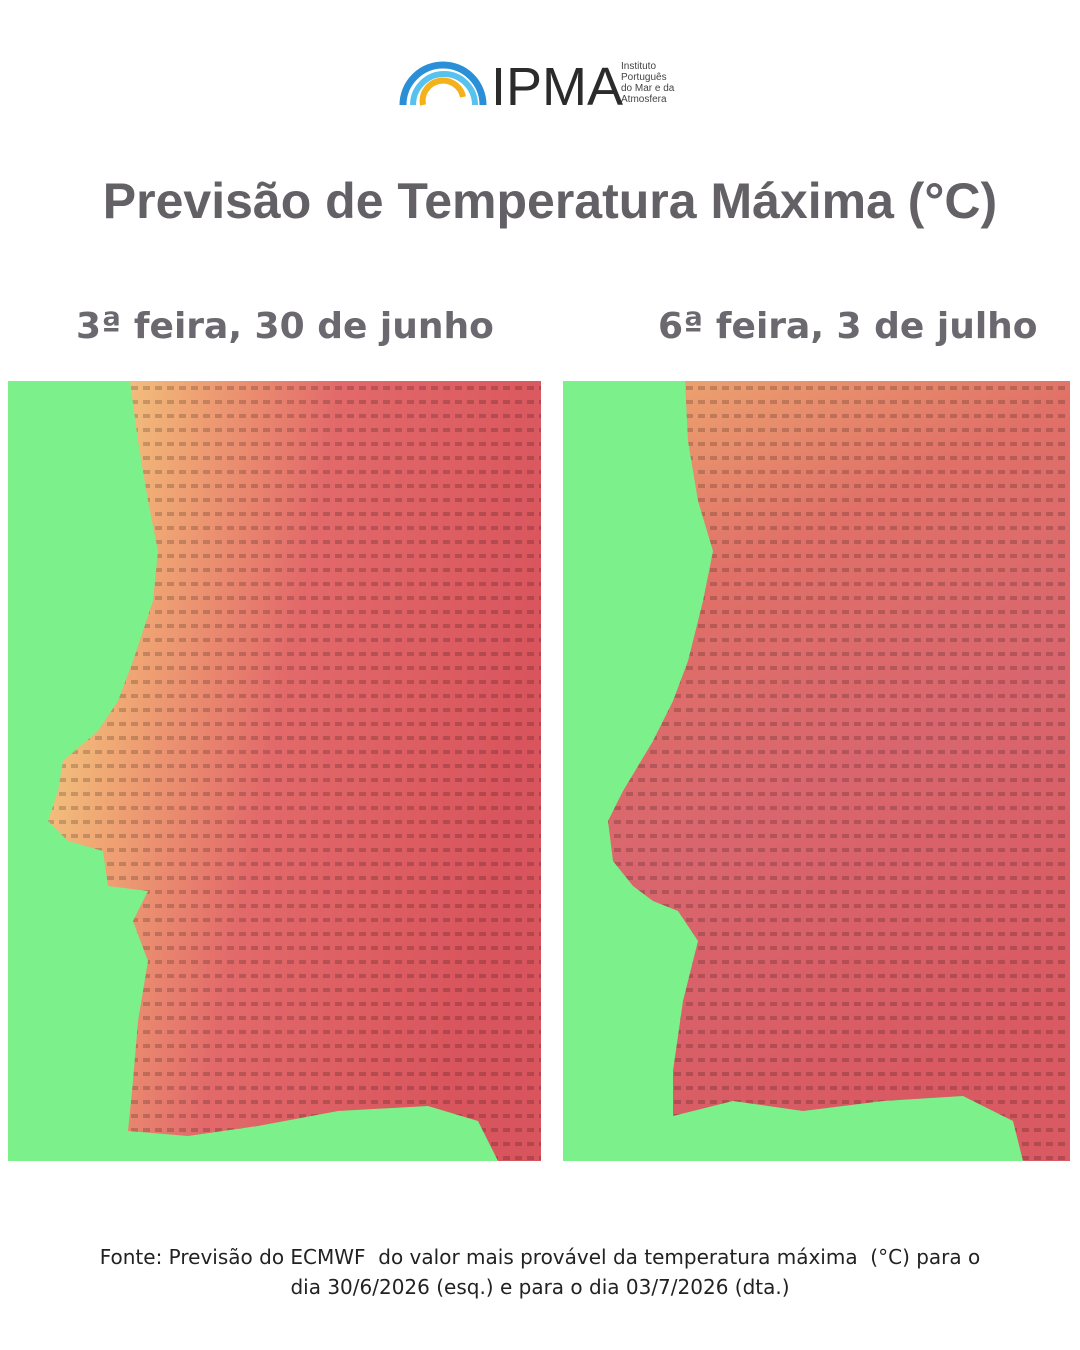 The height and width of the screenshot is (1350, 1080). I want to click on institute-line: Instituto, so click(638, 66).